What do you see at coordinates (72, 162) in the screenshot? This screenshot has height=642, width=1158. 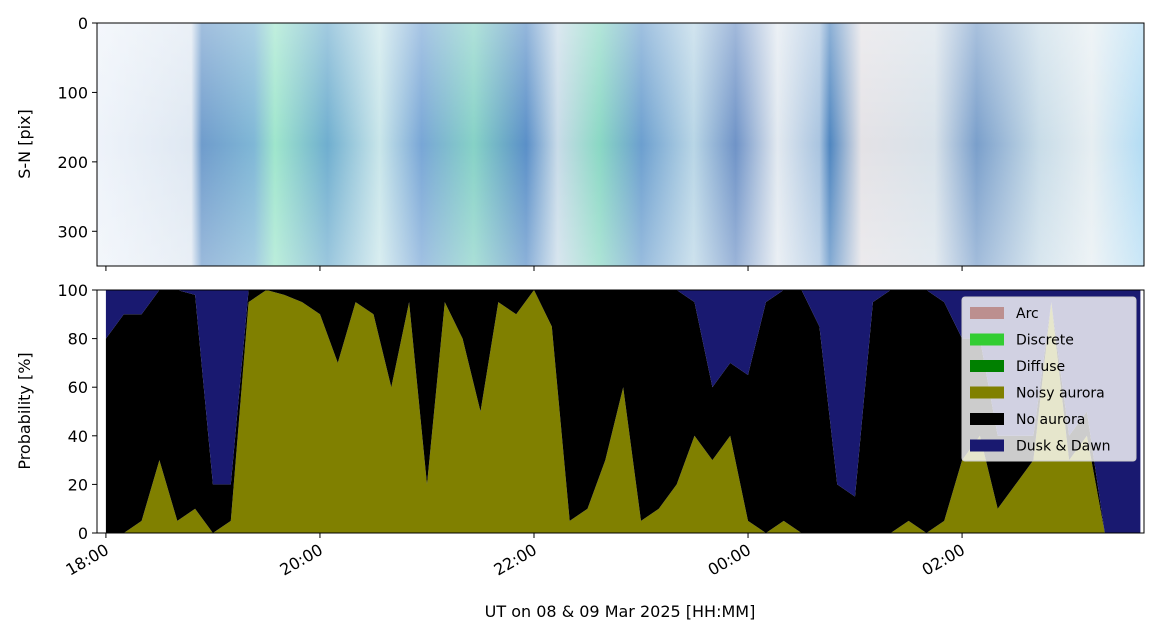 I see `y-tick-label: 200` at bounding box center [72, 162].